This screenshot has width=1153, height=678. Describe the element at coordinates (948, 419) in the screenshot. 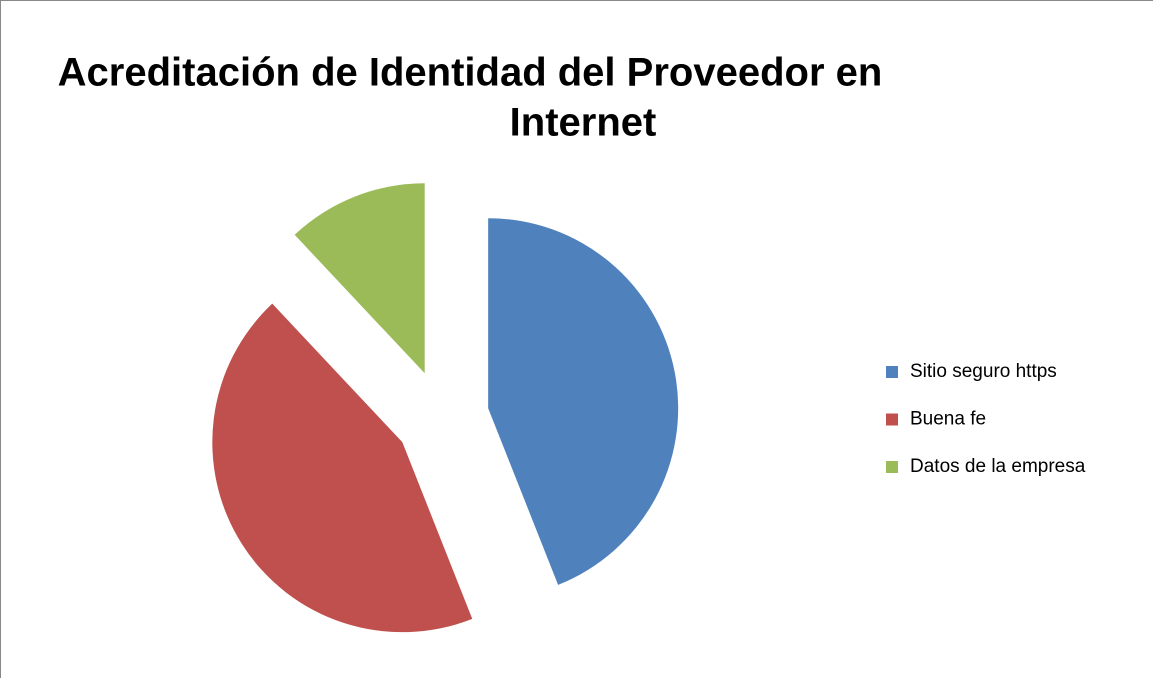

I see `legend-label: Buena fe` at that location.